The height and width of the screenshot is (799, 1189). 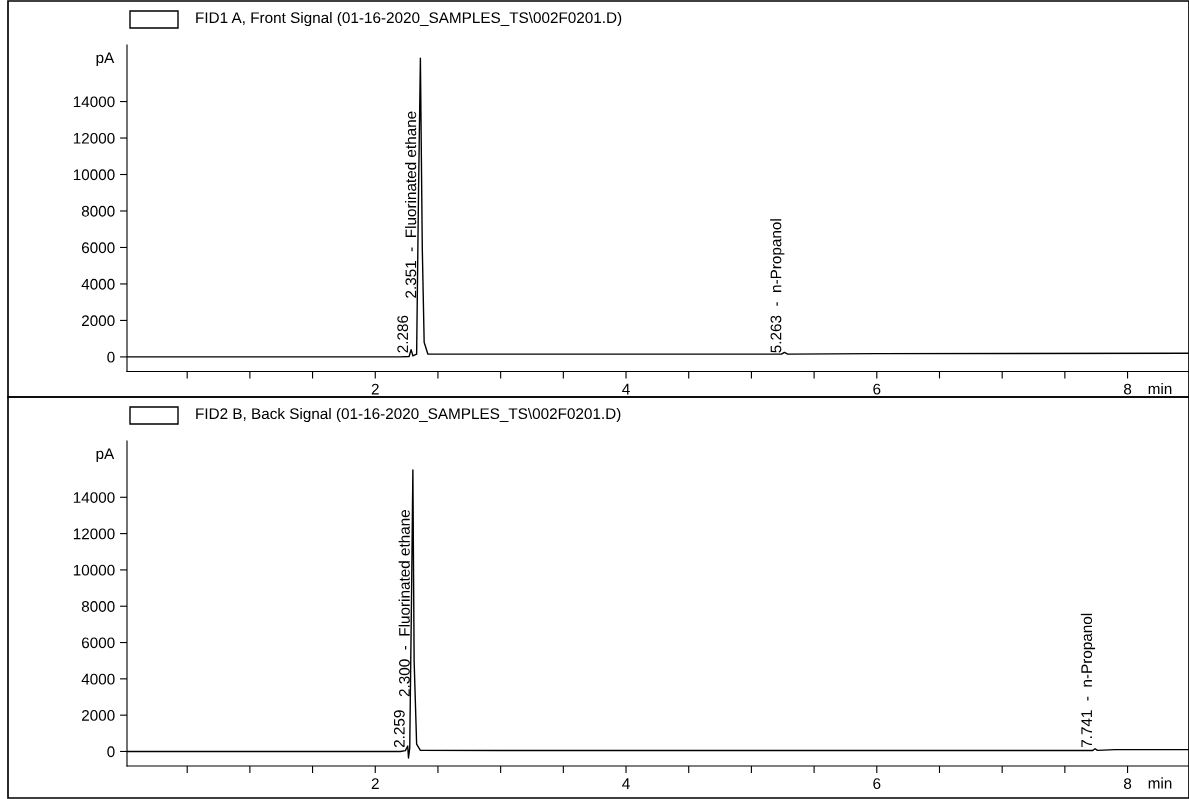 What do you see at coordinates (403, 334) in the screenshot?
I see `annotation: 2.286` at bounding box center [403, 334].